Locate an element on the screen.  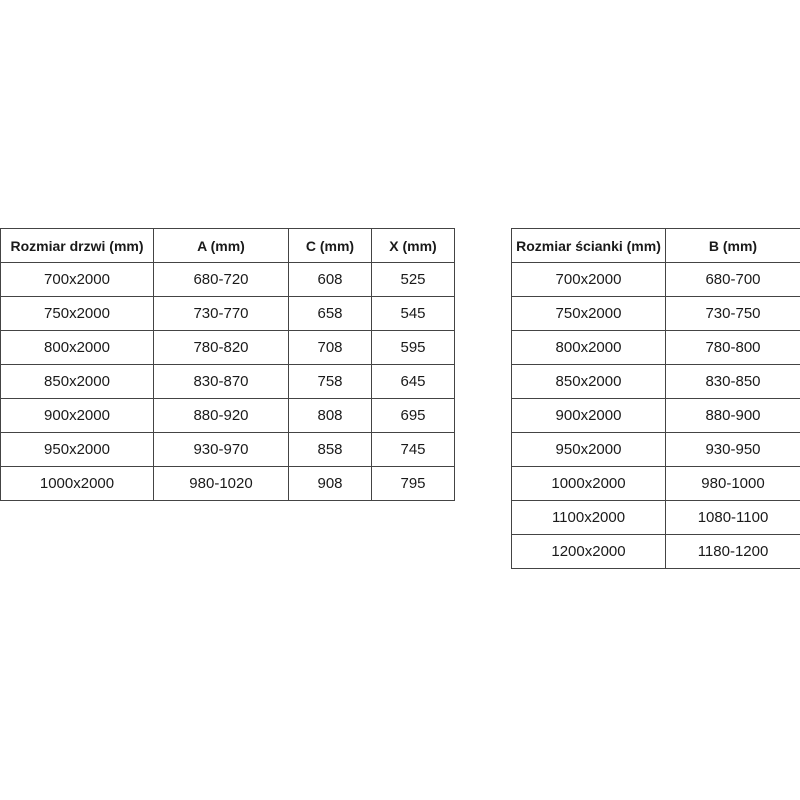
table-row: 700x2000 680-700 is located at coordinates (655, 279).